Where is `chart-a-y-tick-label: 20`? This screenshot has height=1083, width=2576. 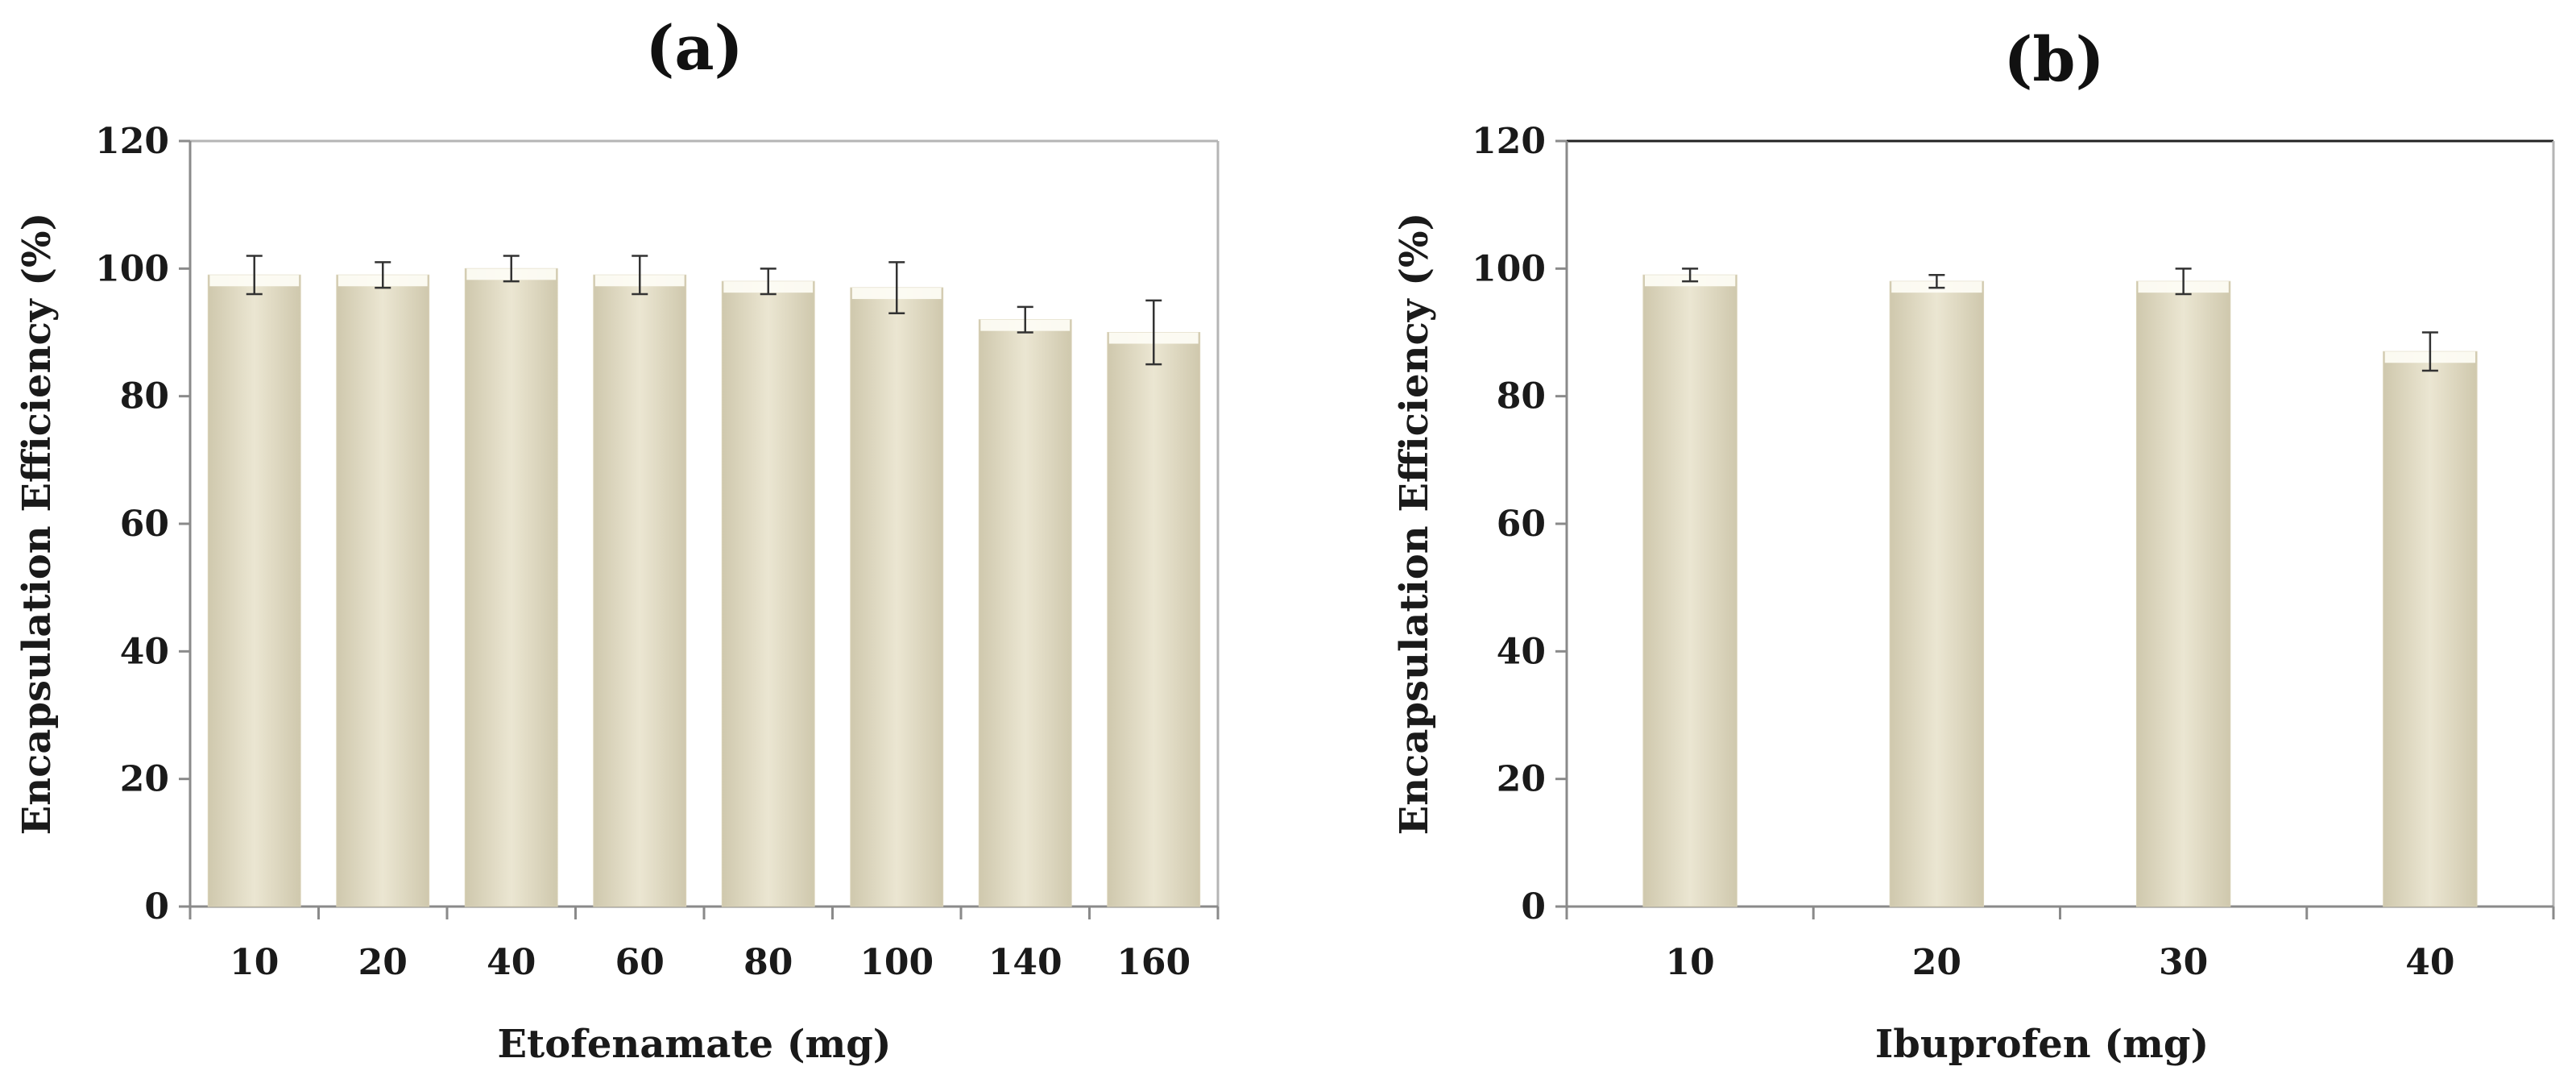 chart-a-y-tick-label: 20 is located at coordinates (144, 779).